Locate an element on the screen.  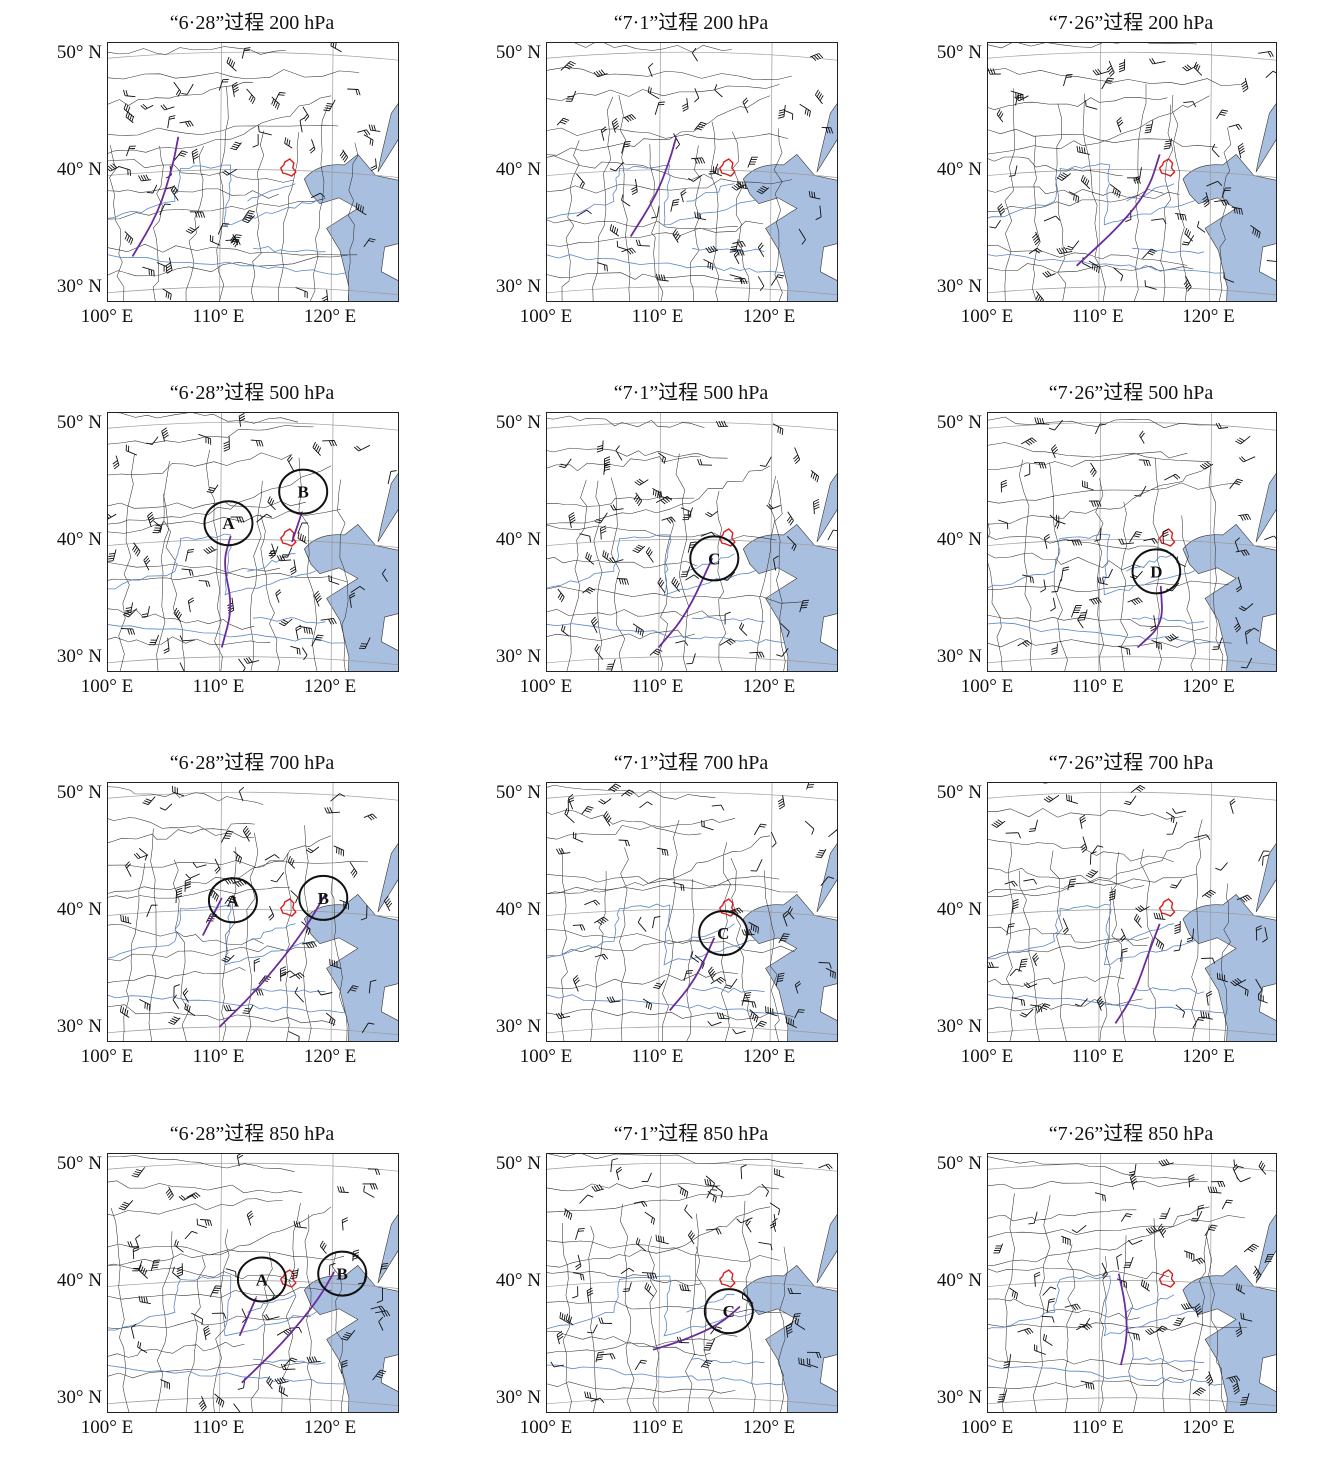
longitude-line is located at coordinates (220, 1283).